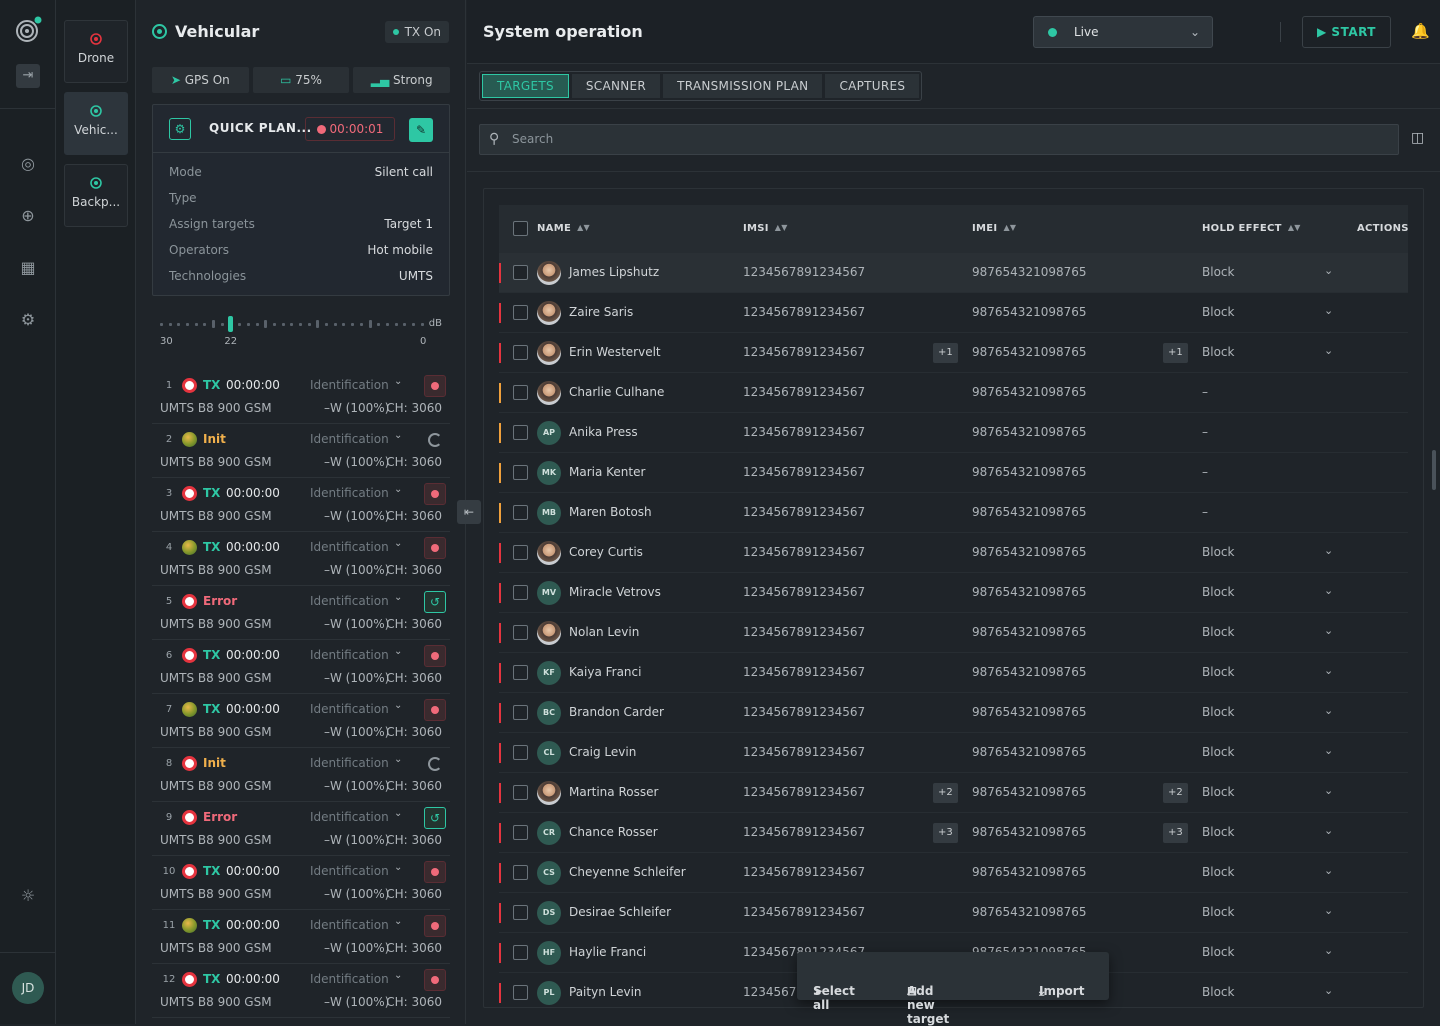 The image size is (1440, 1026). What do you see at coordinates (765, 228) in the screenshot?
I see `col-imsi: IMSI ▲▼` at bounding box center [765, 228].